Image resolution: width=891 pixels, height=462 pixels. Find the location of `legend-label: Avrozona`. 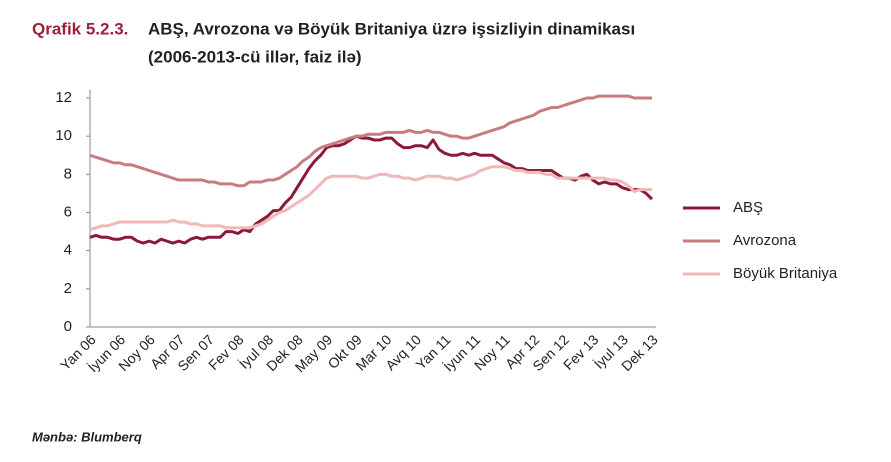

legend-label: Avrozona is located at coordinates (765, 240).